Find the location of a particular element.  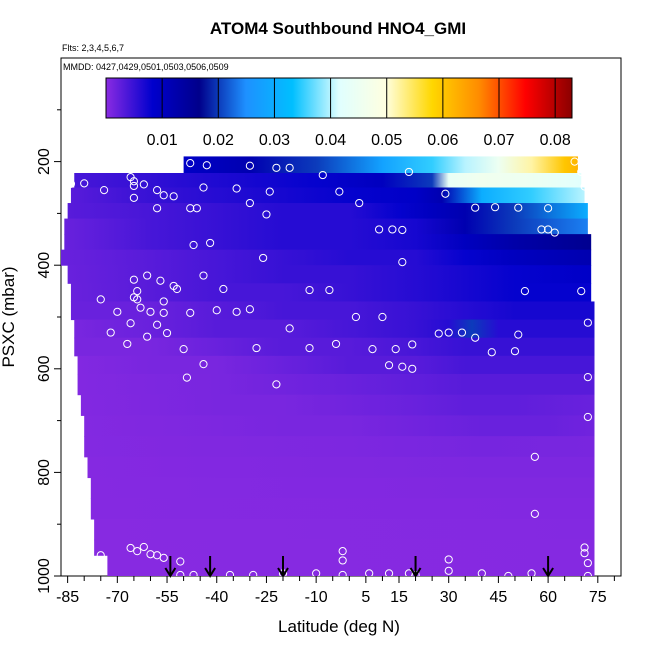

x-tick-label: 30 is located at coordinates (449, 597).